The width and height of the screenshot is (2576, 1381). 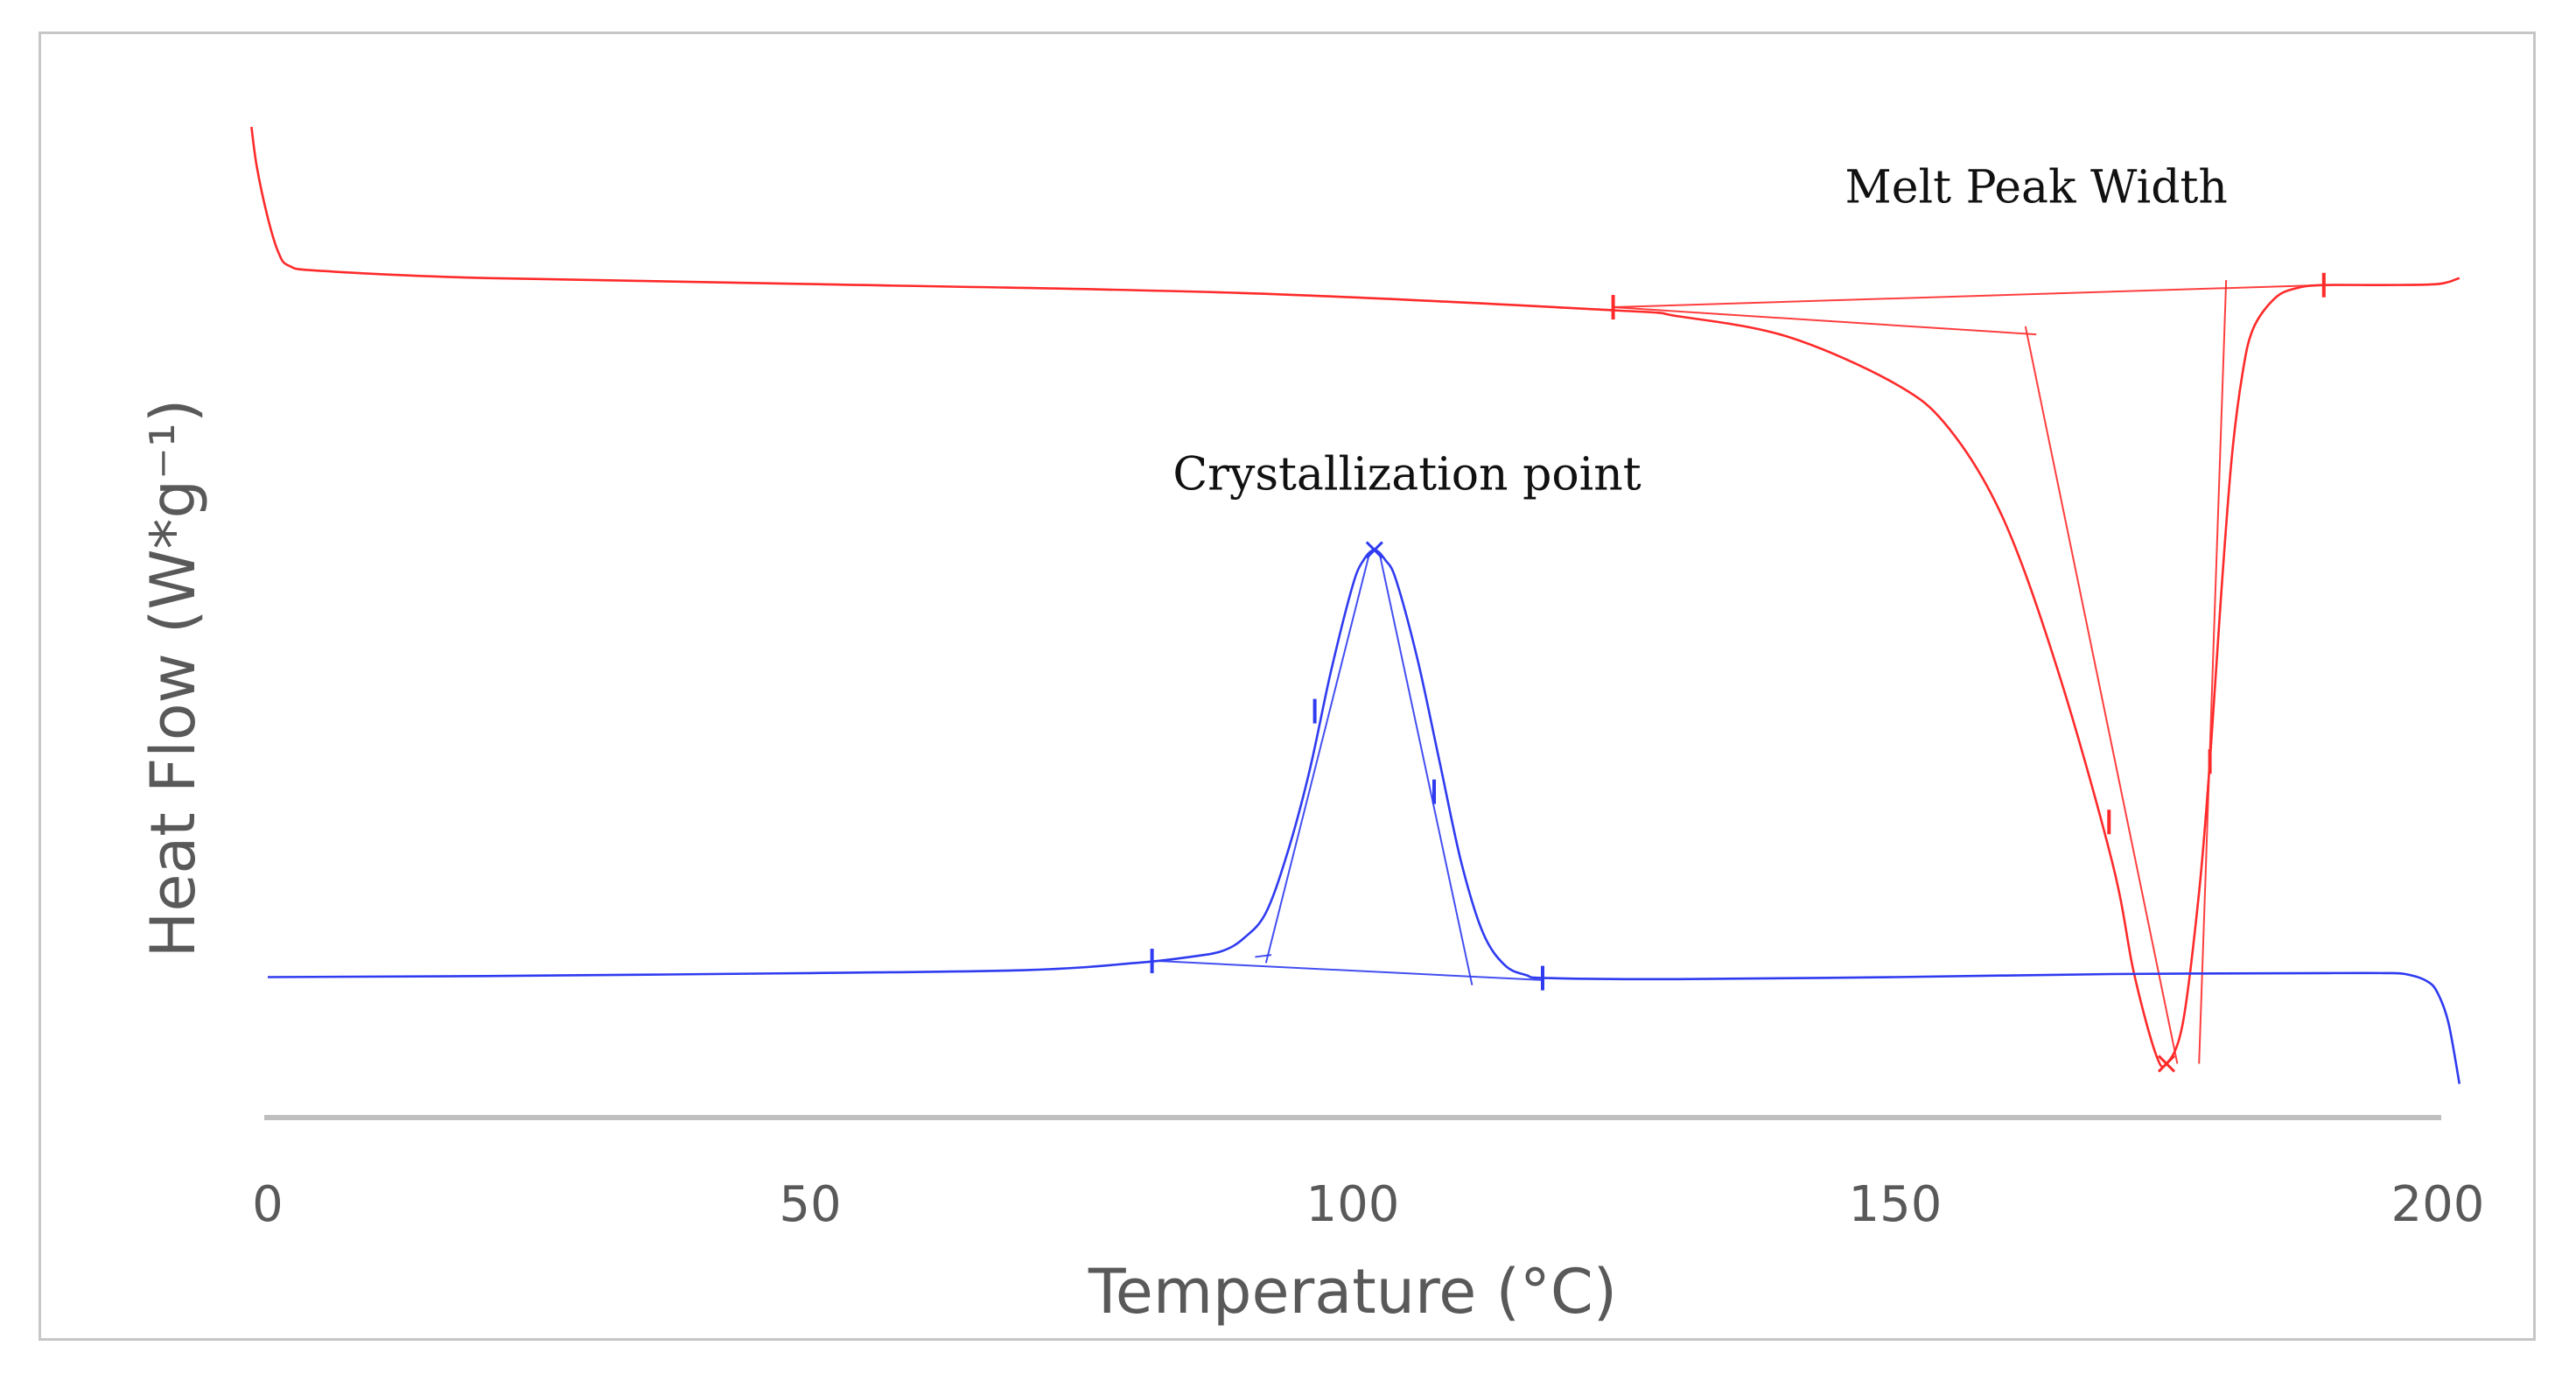 What do you see at coordinates (2438, 1204) in the screenshot?
I see `x-tick-label: 200` at bounding box center [2438, 1204].